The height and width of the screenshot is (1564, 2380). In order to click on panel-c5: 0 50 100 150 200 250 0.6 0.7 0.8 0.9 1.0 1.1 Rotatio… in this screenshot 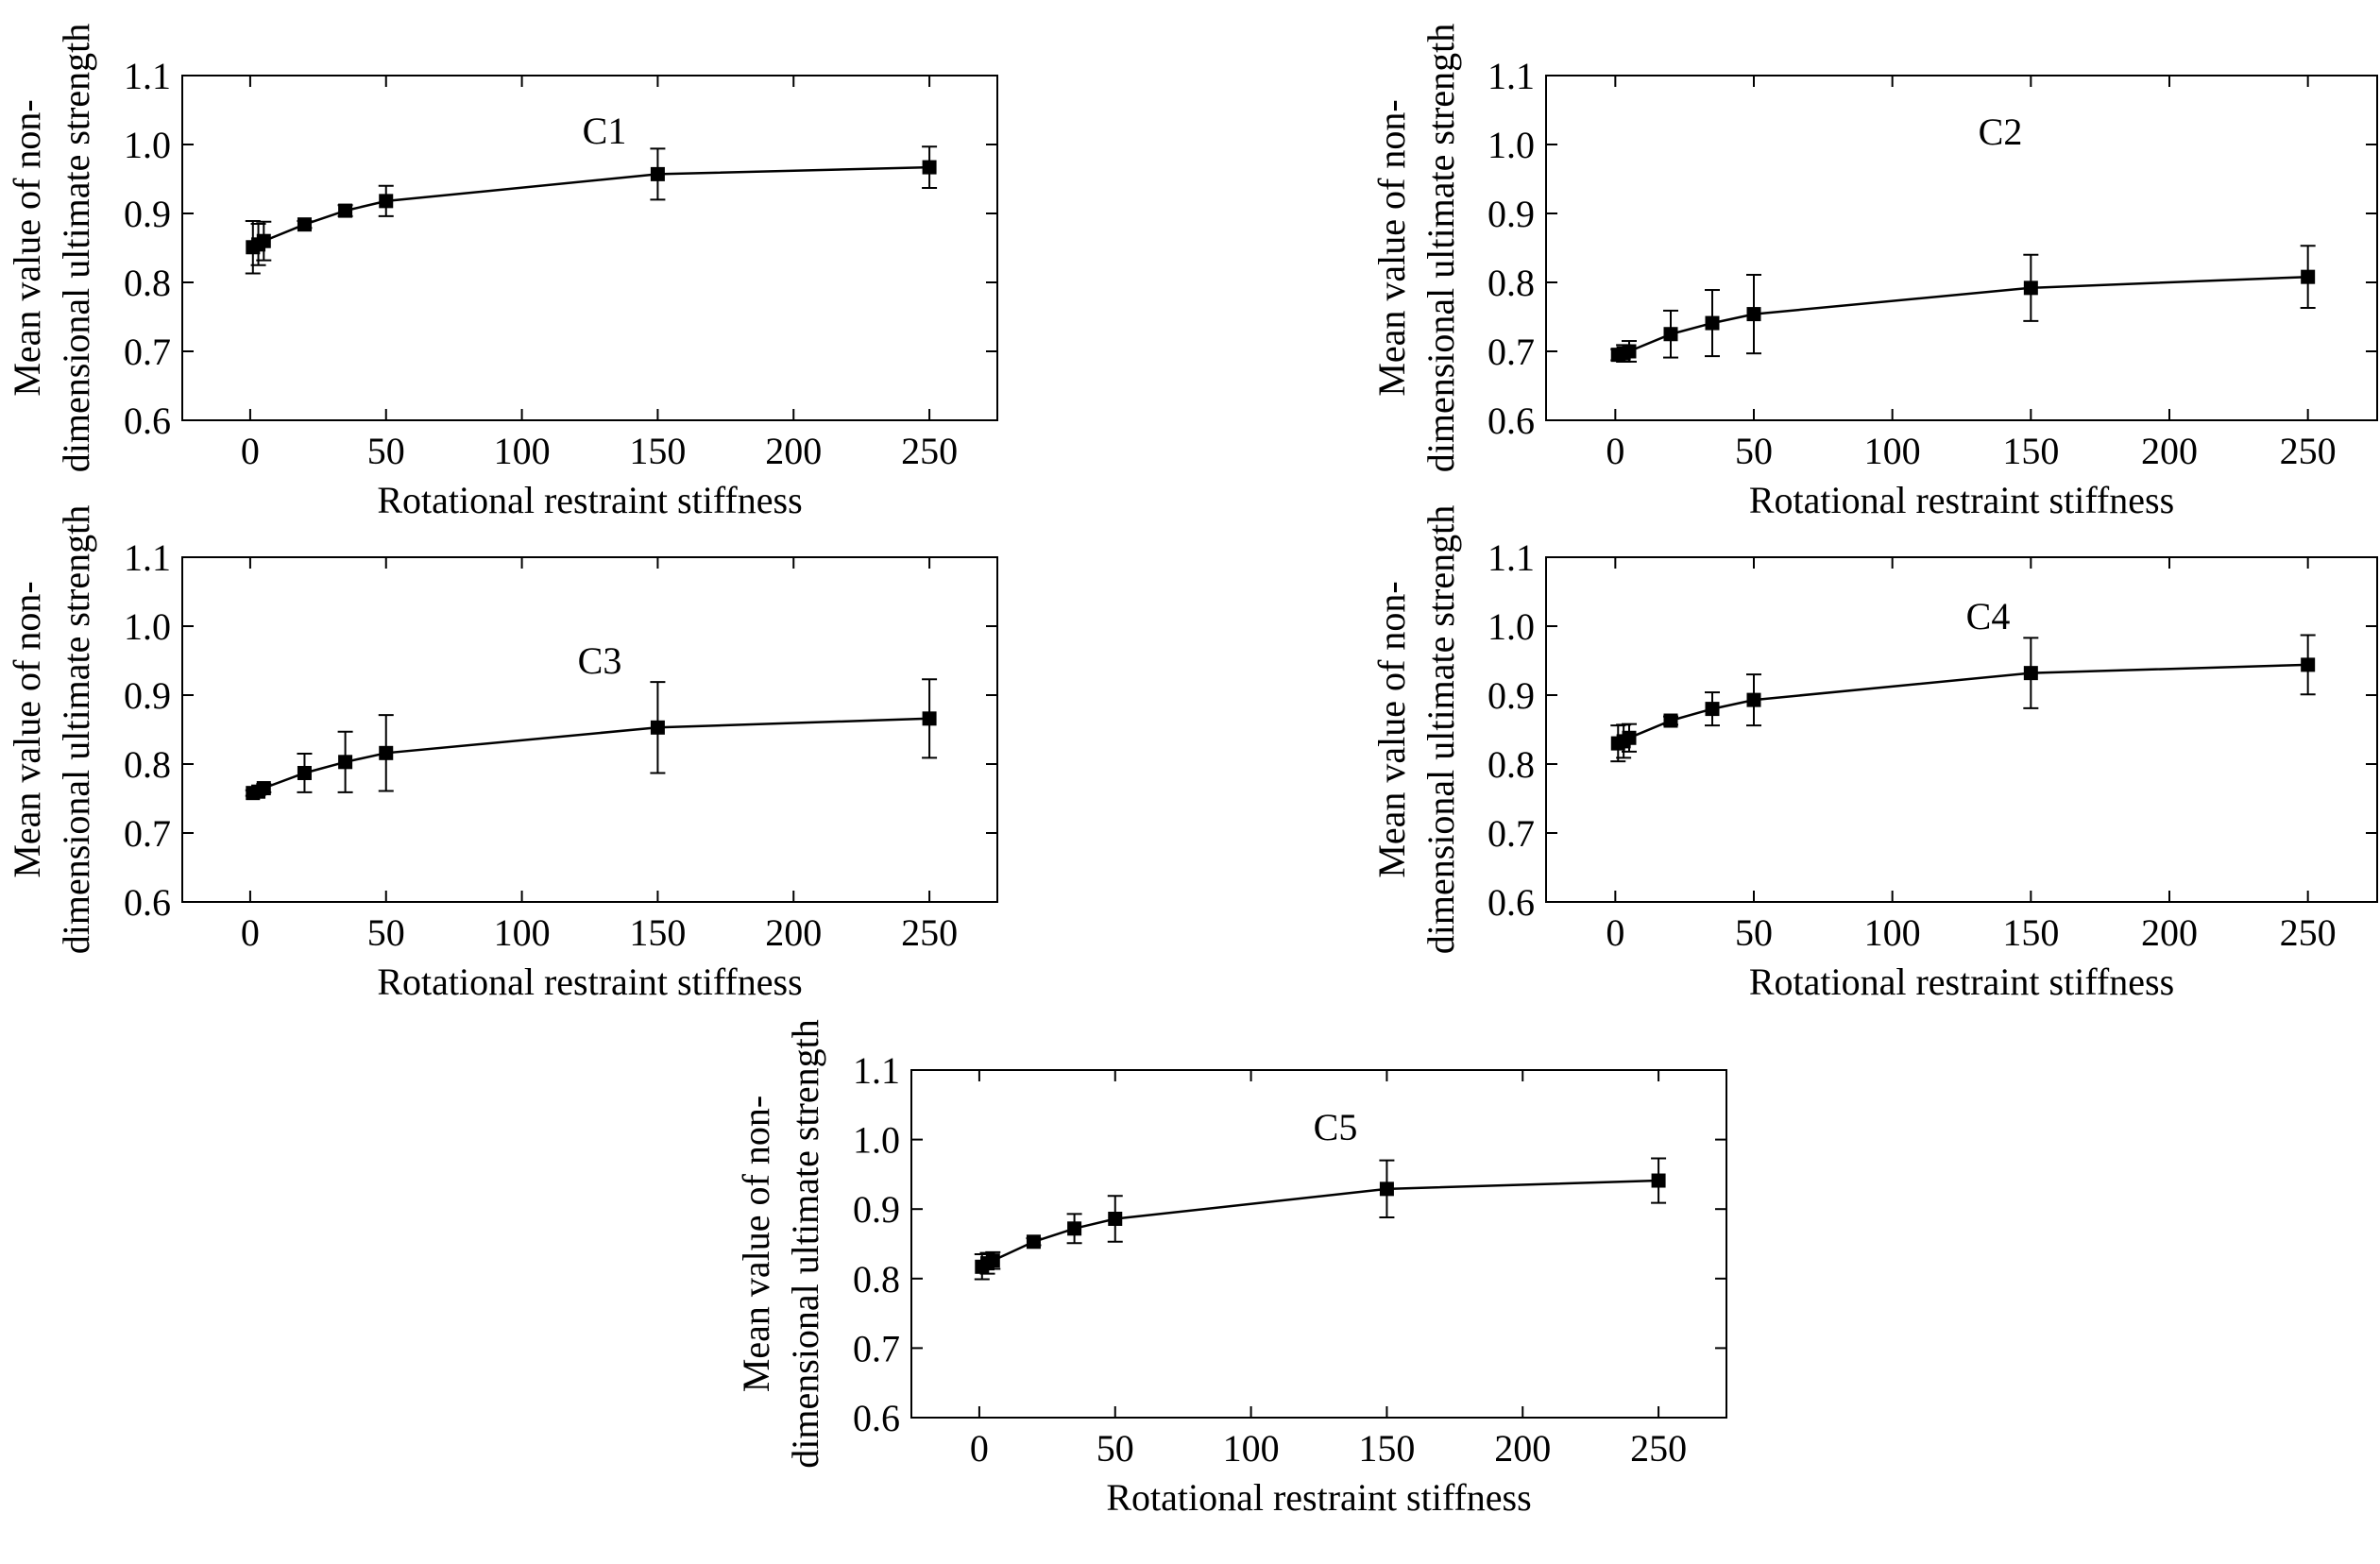, I will do `click(1231, 1269)`.